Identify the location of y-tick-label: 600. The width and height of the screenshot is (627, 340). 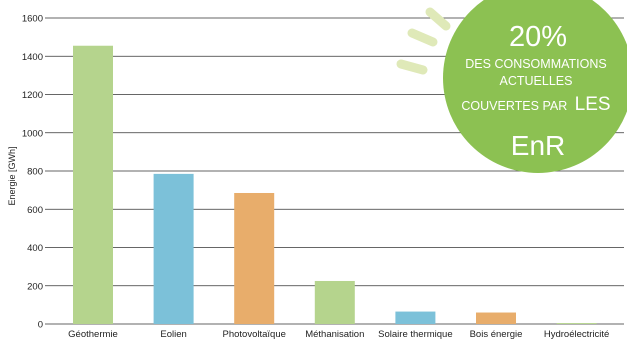
(35, 210).